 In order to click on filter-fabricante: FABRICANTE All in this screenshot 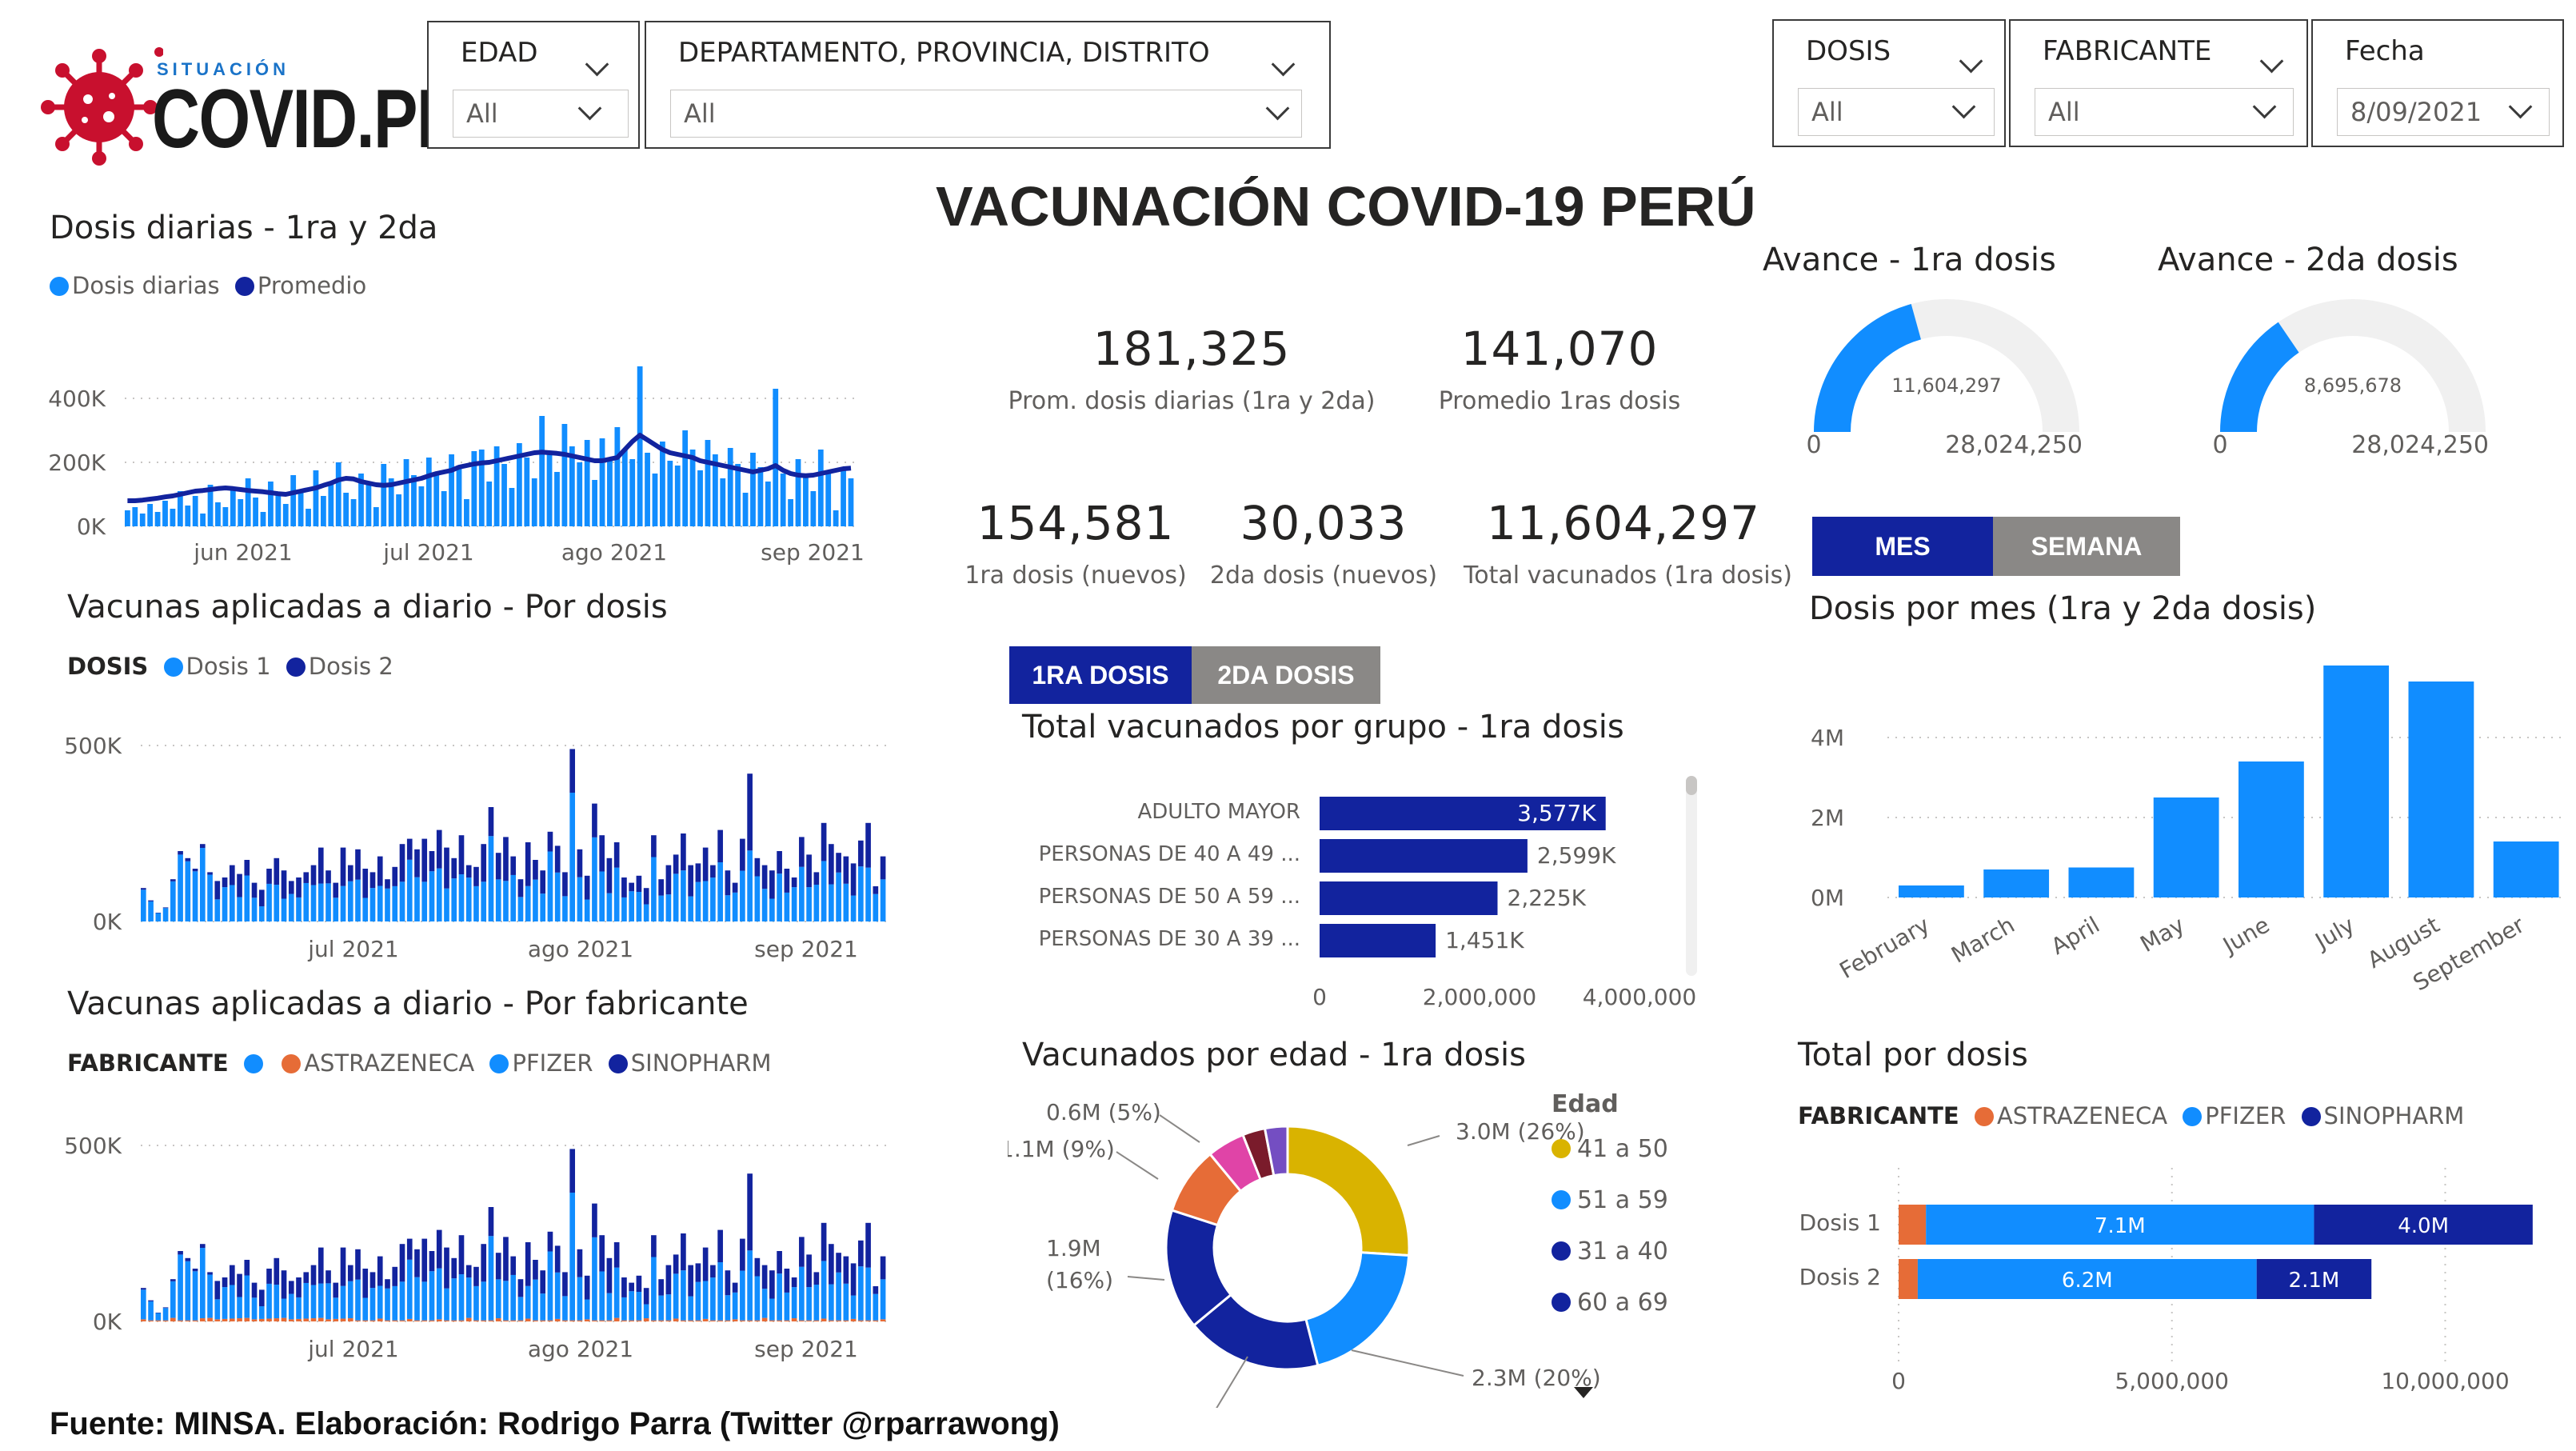, I will do `click(2158, 83)`.